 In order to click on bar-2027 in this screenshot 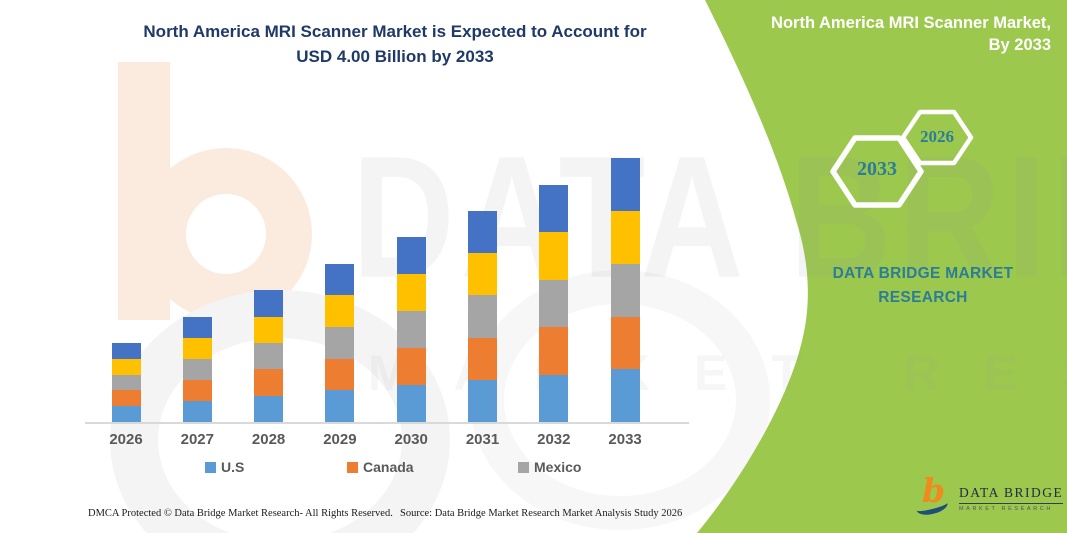, I will do `click(197, 369)`.